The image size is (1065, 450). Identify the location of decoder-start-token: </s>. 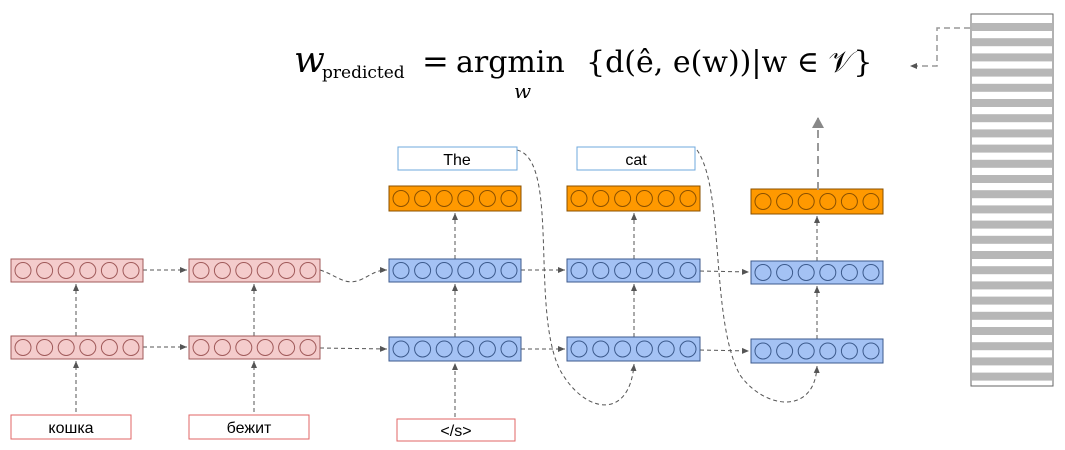
(456, 430).